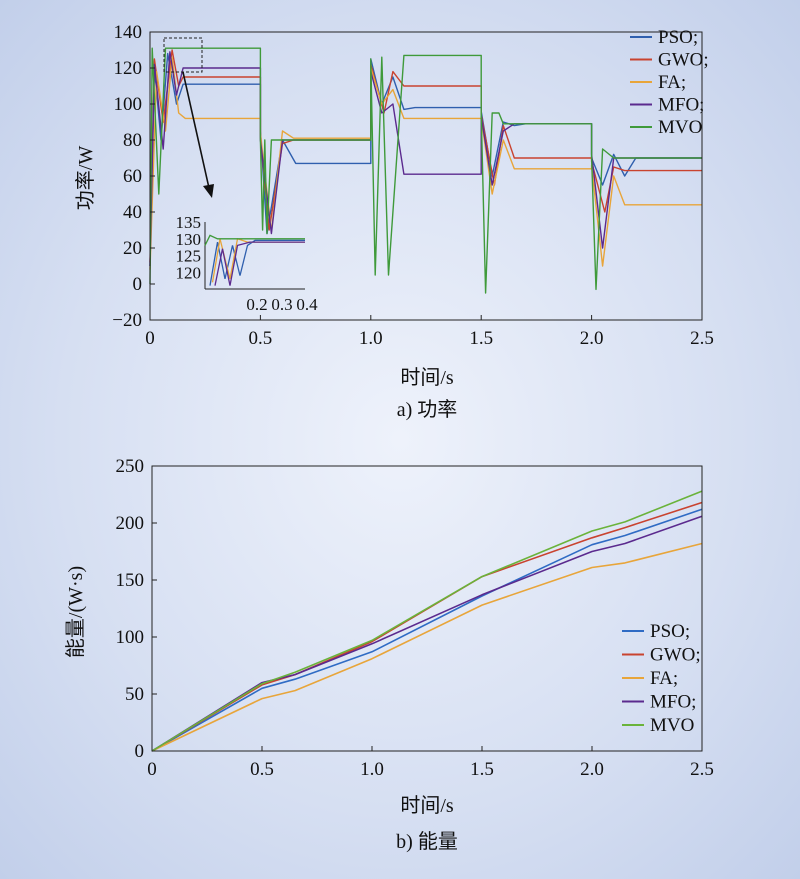 The height and width of the screenshot is (879, 800). Describe the element at coordinates (189, 239) in the screenshot. I see `inset-y-tick-label: 130` at that location.